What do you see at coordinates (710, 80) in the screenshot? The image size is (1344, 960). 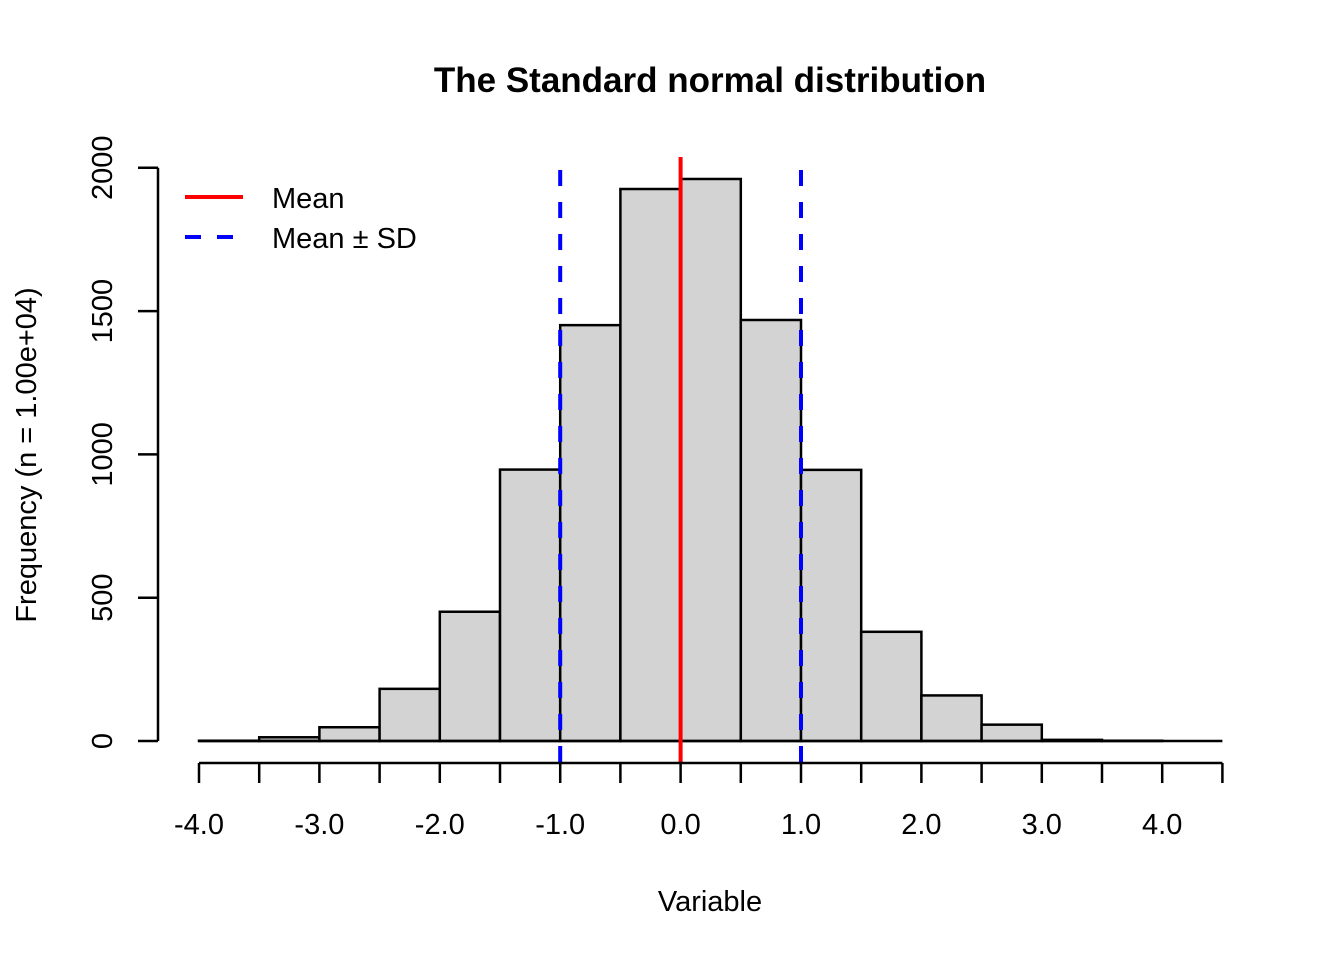 I see `chart-title: The Standard normal distribution` at bounding box center [710, 80].